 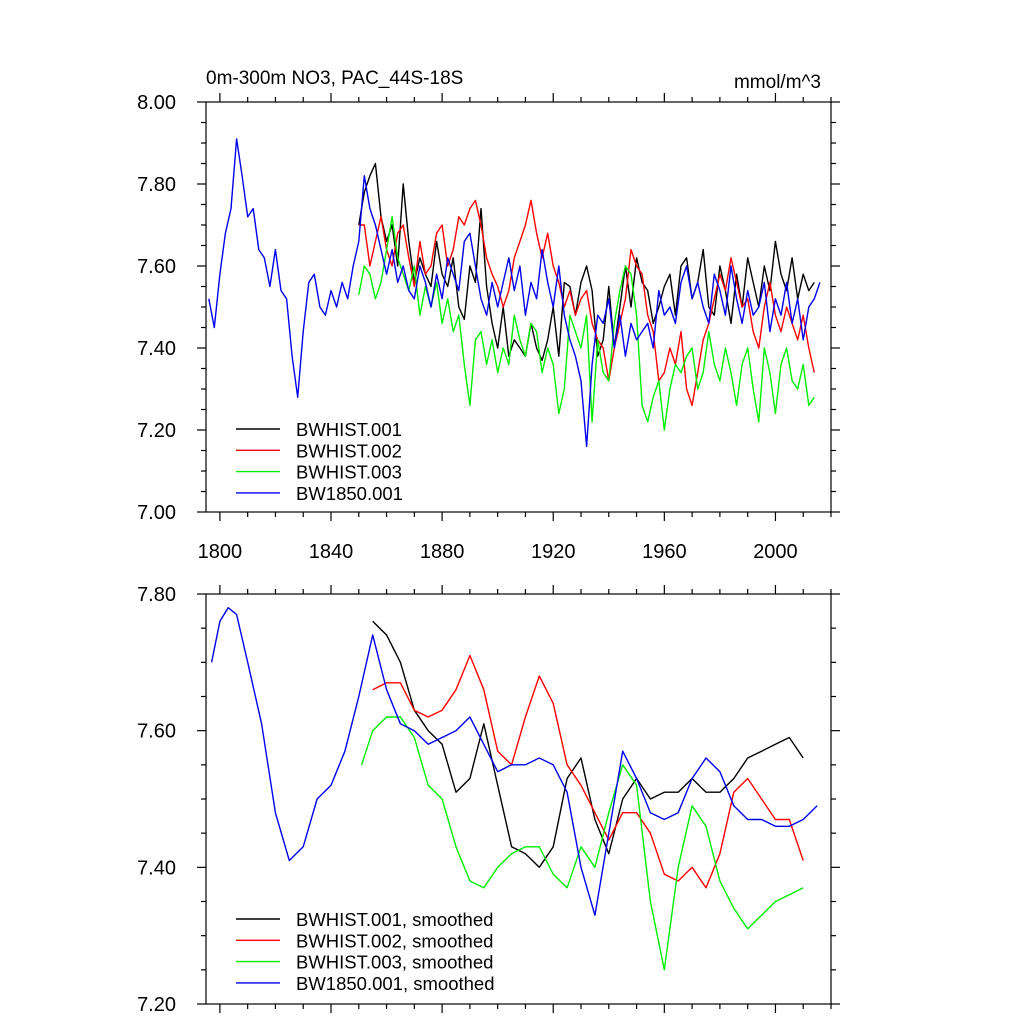 What do you see at coordinates (394, 940) in the screenshot?
I see `legend-label: BWHIST.002, smoothed` at bounding box center [394, 940].